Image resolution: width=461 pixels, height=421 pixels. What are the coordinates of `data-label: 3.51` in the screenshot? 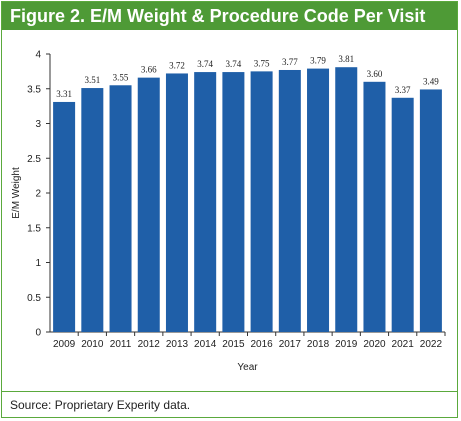 It's located at (92, 80).